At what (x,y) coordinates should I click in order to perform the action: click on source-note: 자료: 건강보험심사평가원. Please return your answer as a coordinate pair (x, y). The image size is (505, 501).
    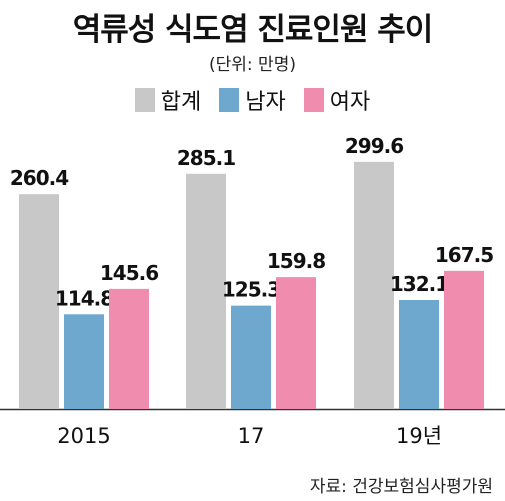
    Looking at the image, I should click on (401, 487).